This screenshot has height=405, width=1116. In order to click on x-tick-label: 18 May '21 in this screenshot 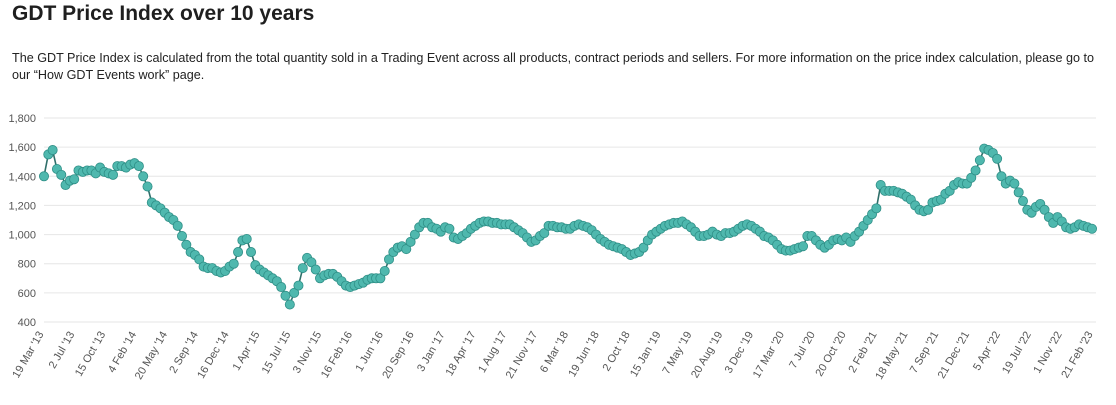, I will do `click(891, 356)`.